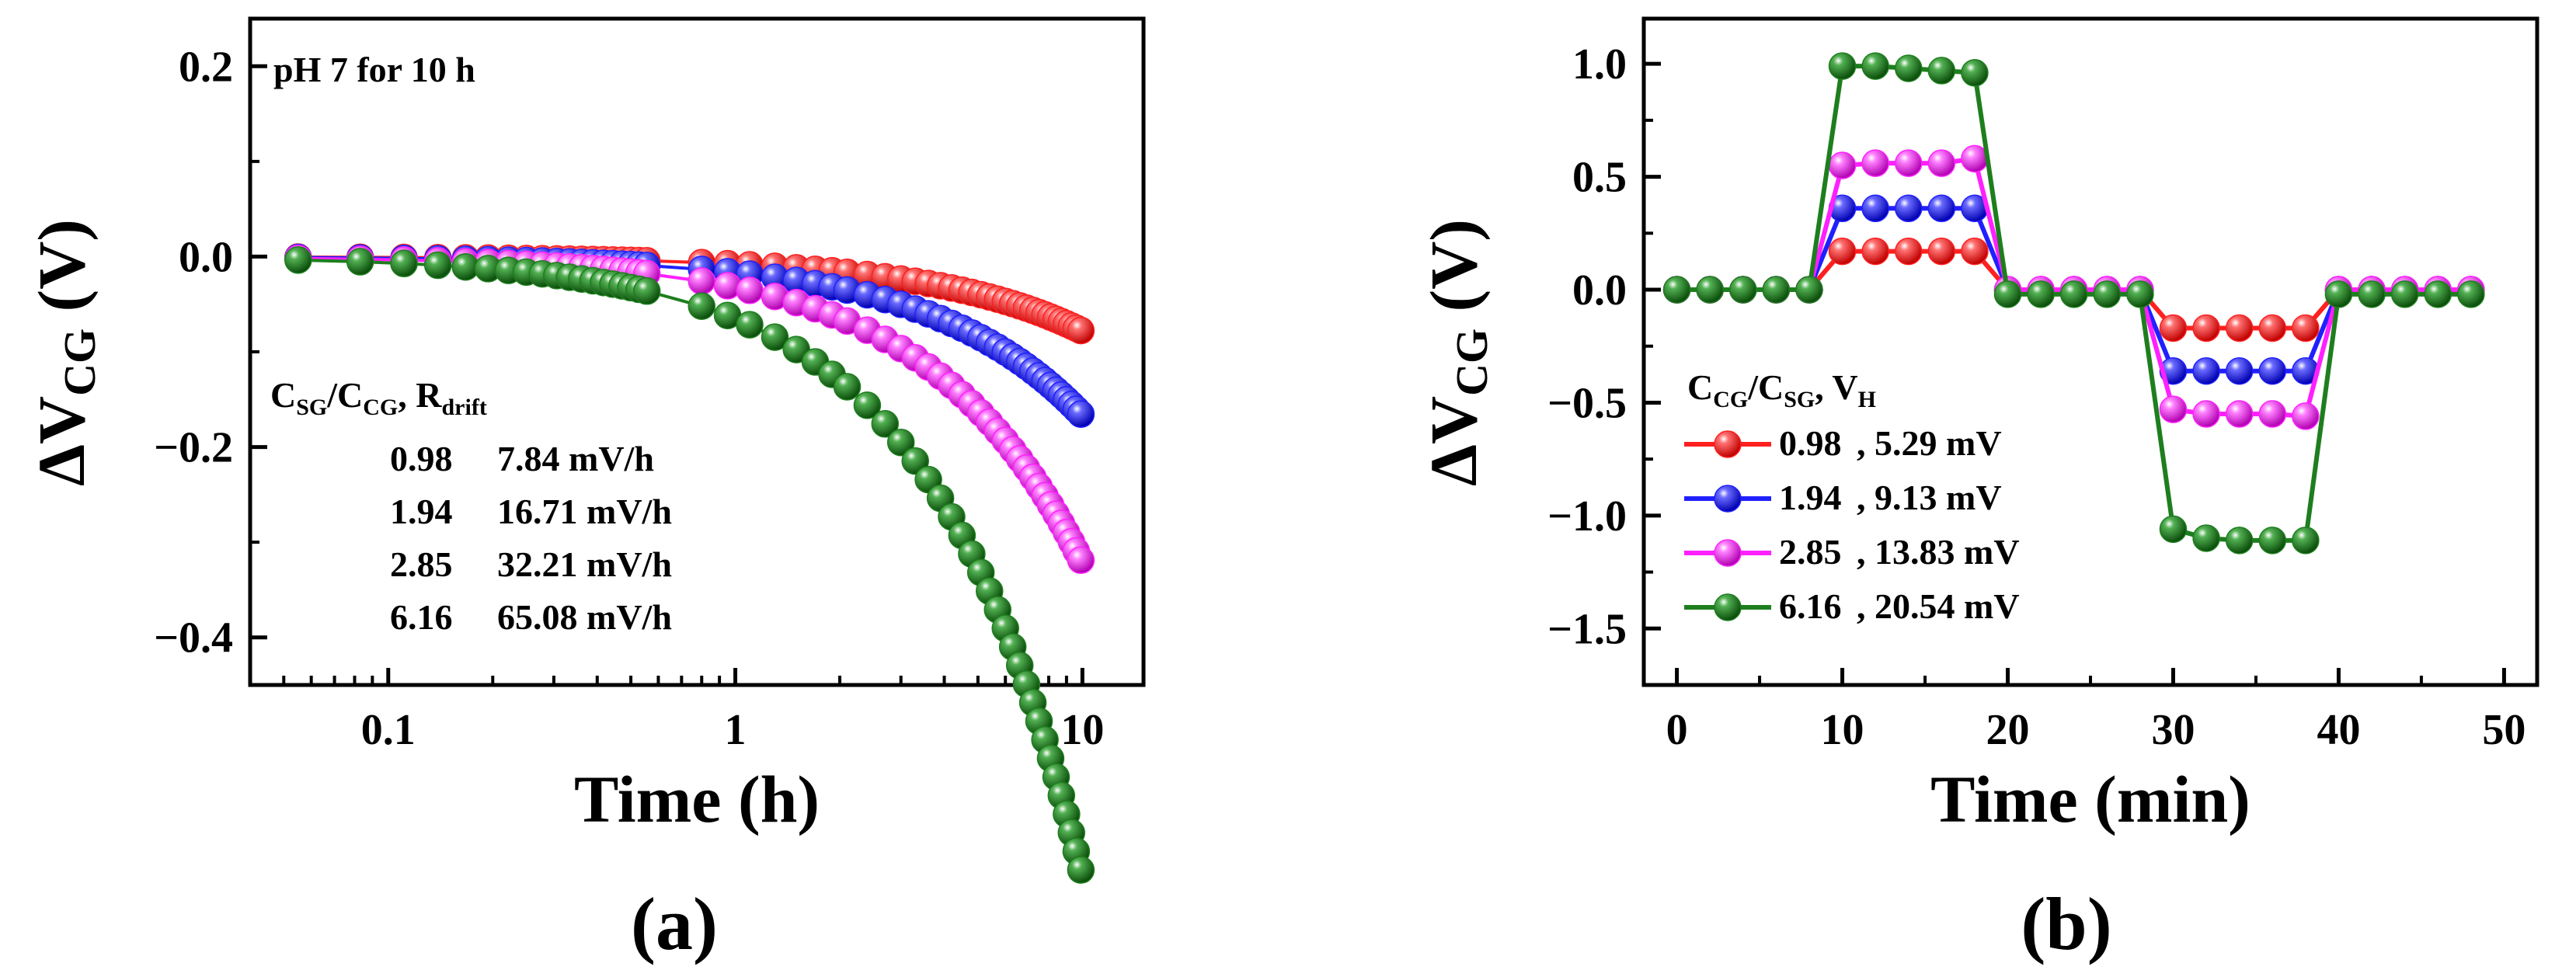 The width and height of the screenshot is (2576, 977). What do you see at coordinates (1082, 730) in the screenshot?
I see `x-tick-label: 10` at bounding box center [1082, 730].